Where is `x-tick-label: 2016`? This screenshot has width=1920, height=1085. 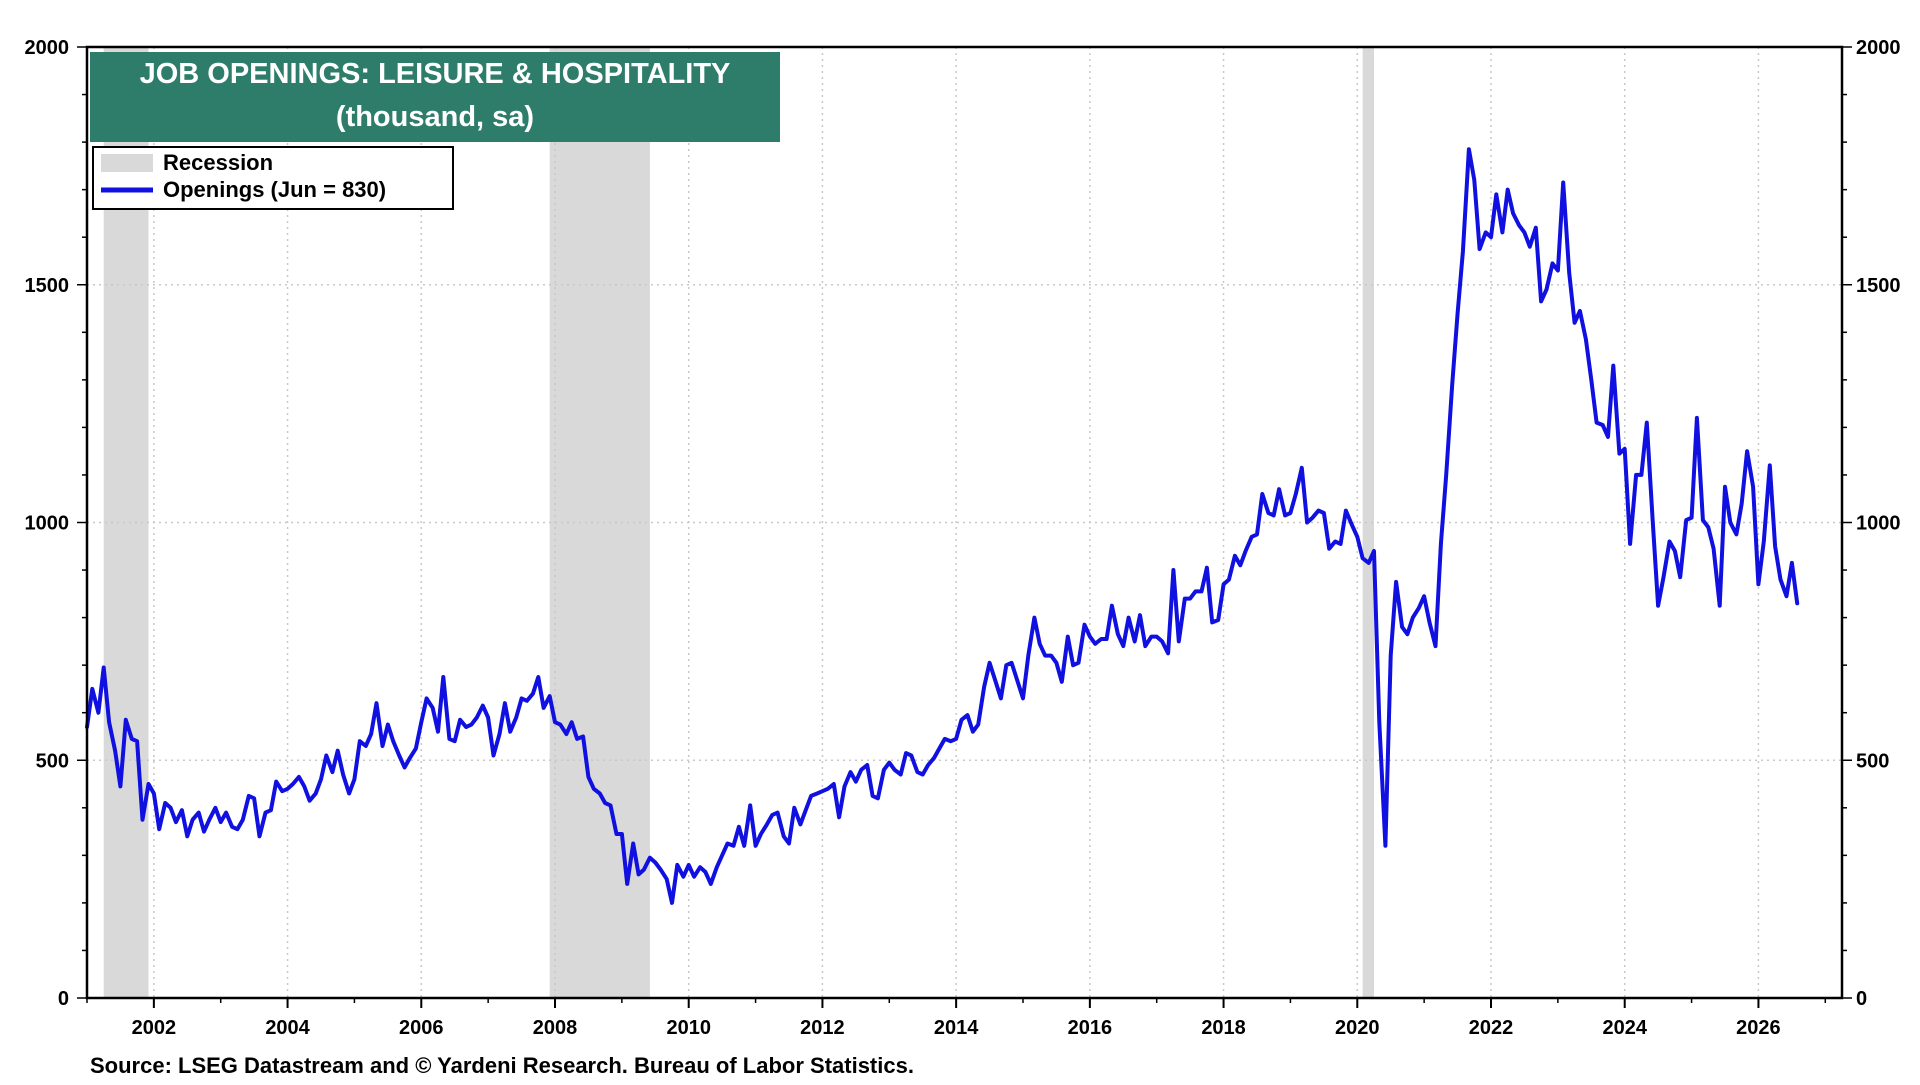 x-tick-label: 2016 is located at coordinates (1090, 1028).